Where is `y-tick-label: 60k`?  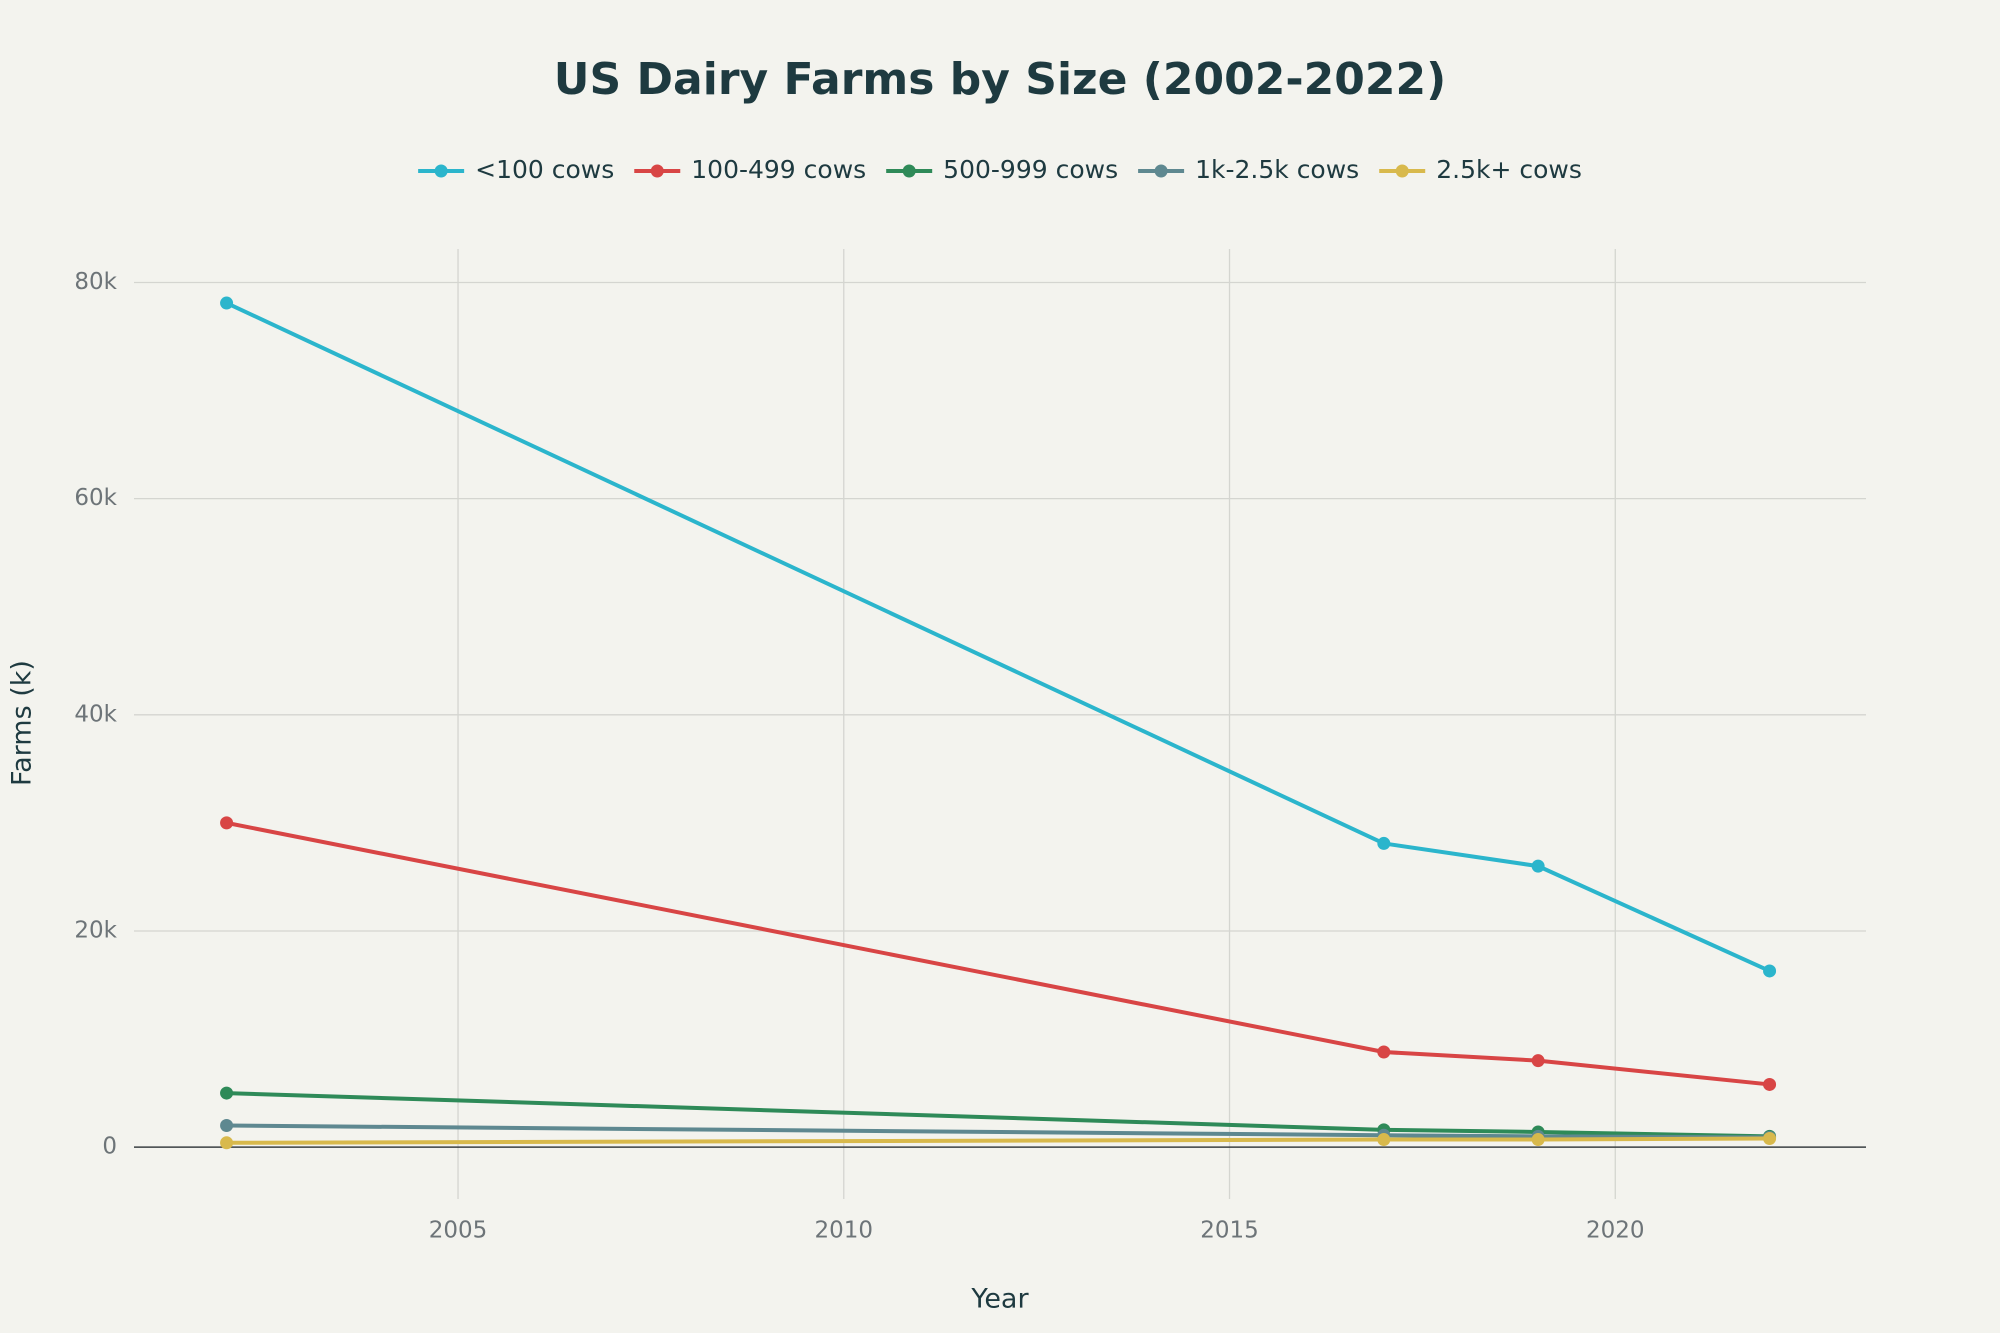
y-tick-label: 60k is located at coordinates (95, 498).